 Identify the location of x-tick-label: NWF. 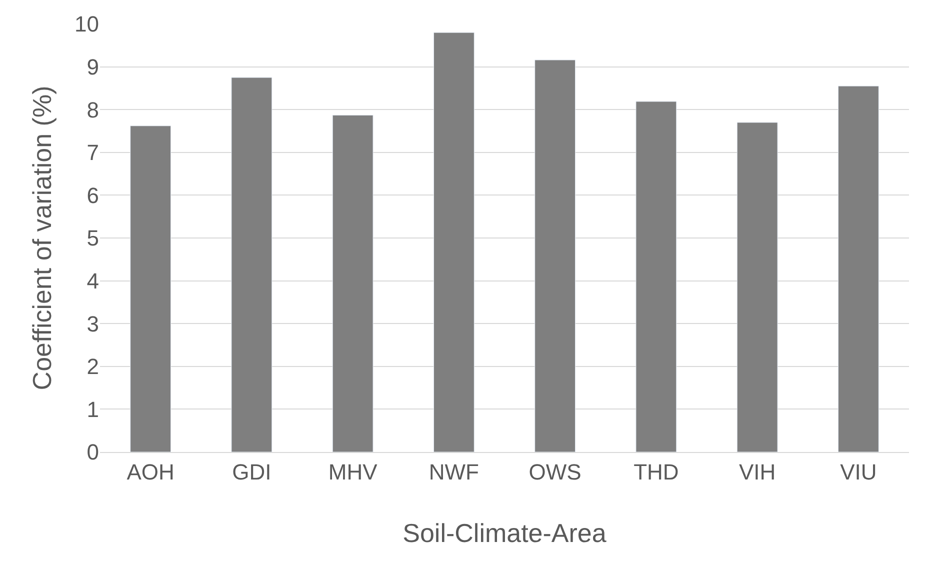
(453, 471).